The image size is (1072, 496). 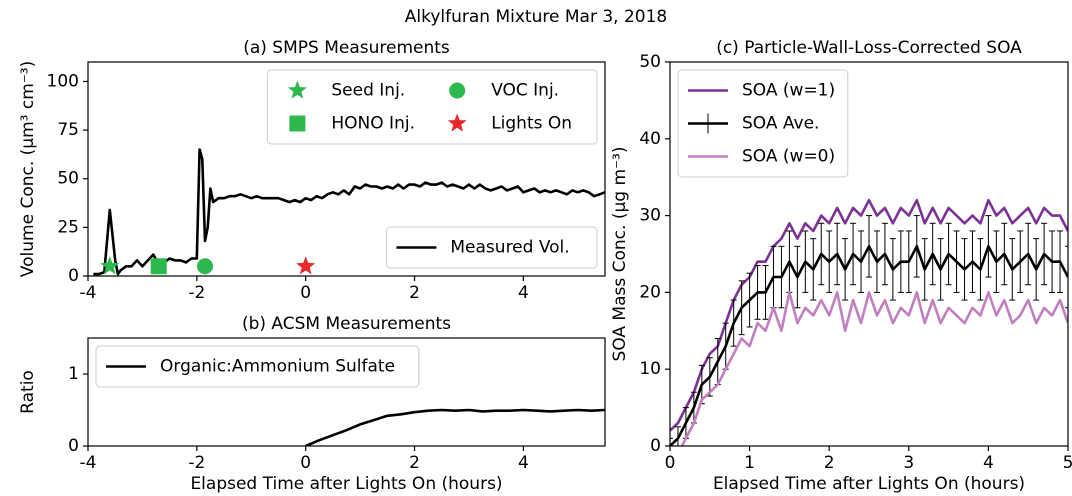 I want to click on y-tick-label: 1, so click(x=73, y=374).